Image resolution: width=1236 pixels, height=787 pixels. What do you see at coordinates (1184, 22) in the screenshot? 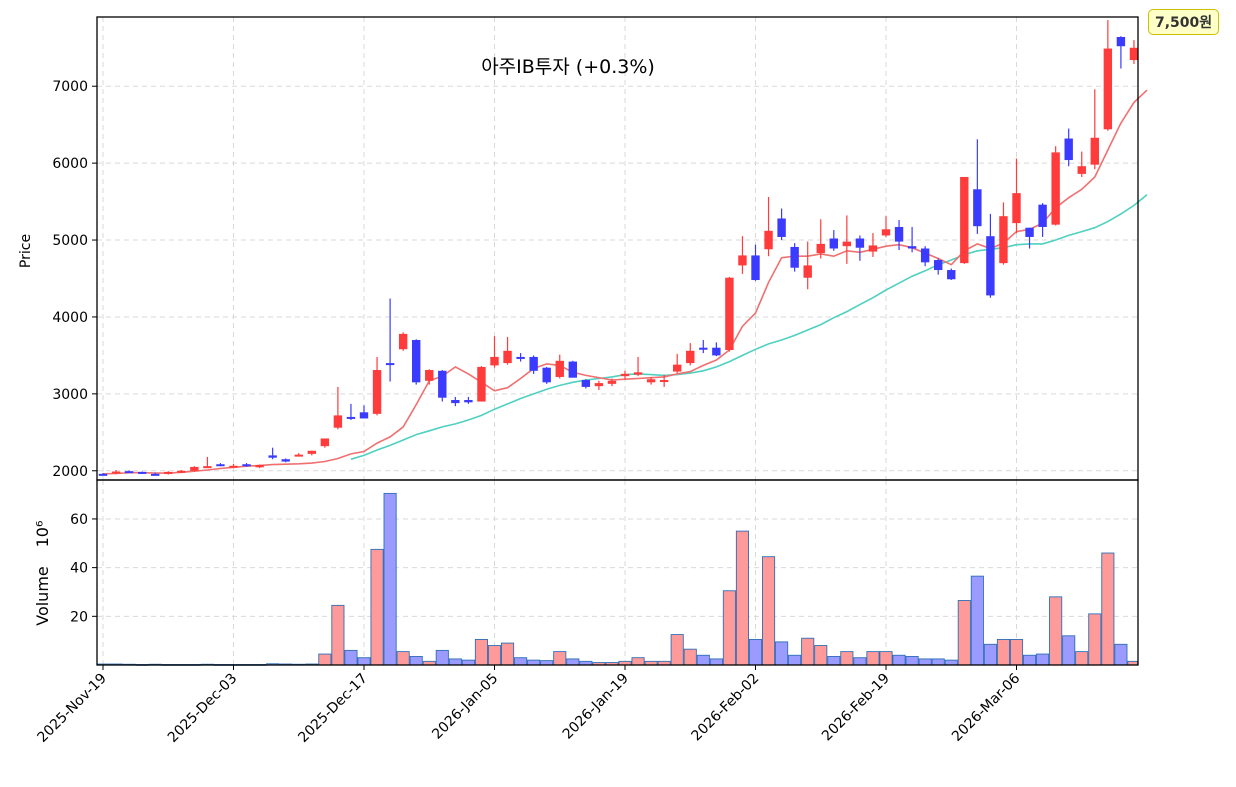
I see `current-price-badge: 7,500원` at bounding box center [1184, 22].